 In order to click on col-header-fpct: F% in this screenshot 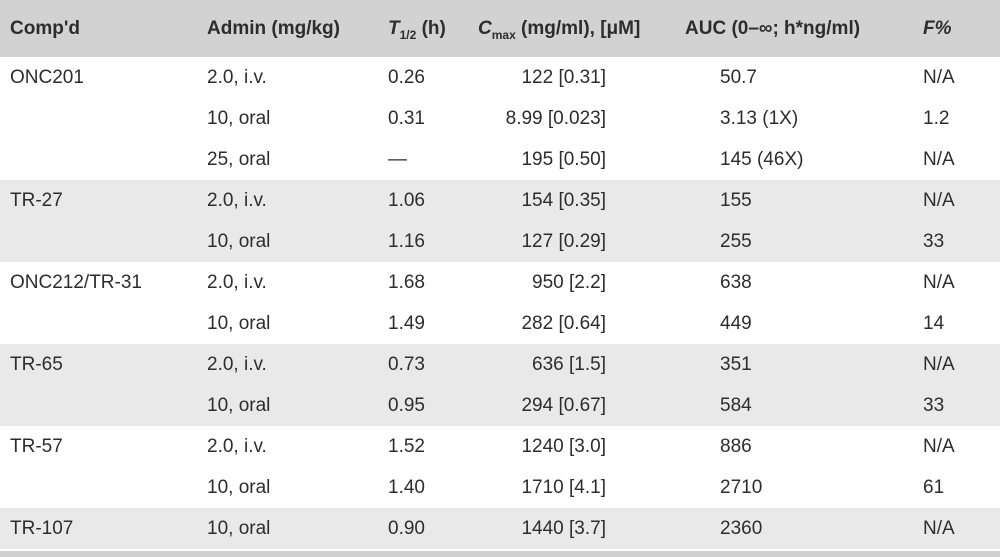, I will do `click(945, 28)`.